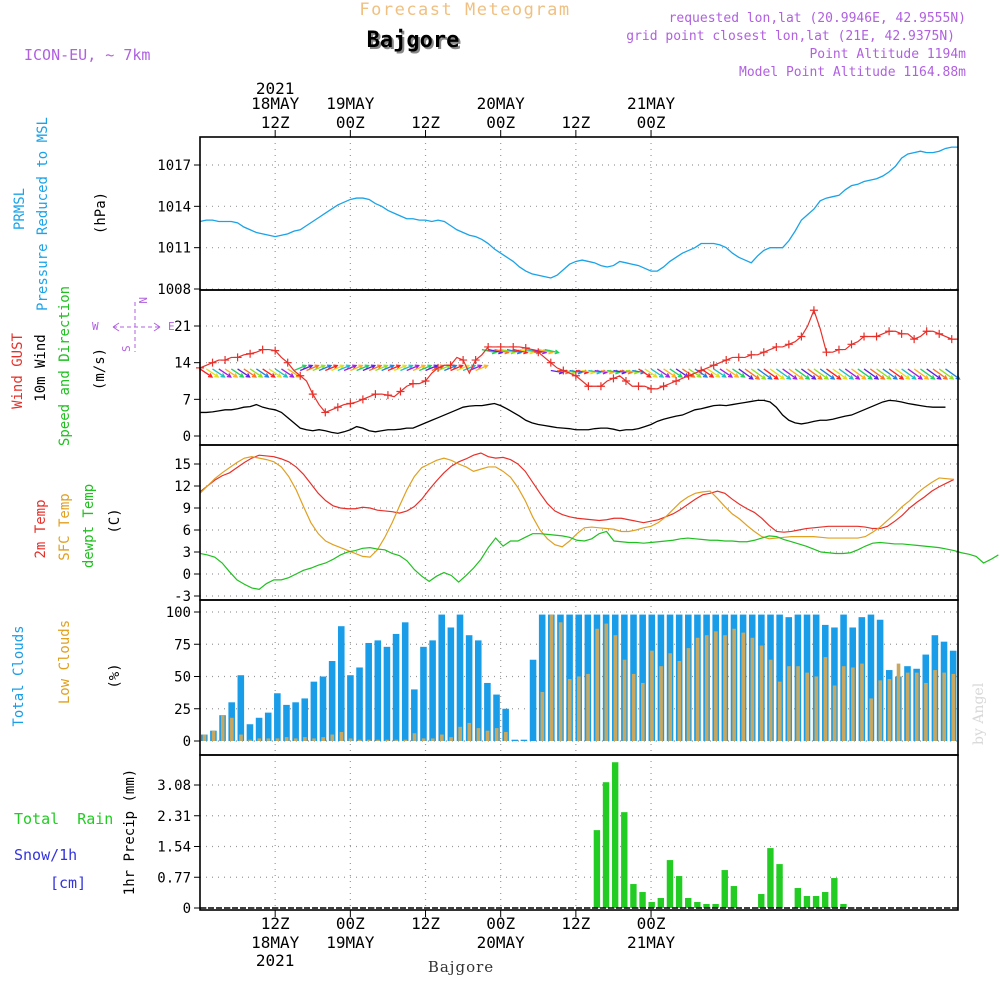  What do you see at coordinates (817, 18) in the screenshot?
I see `requested-coords: requested lon,lat (20.9946E, 42.9555N)` at bounding box center [817, 18].